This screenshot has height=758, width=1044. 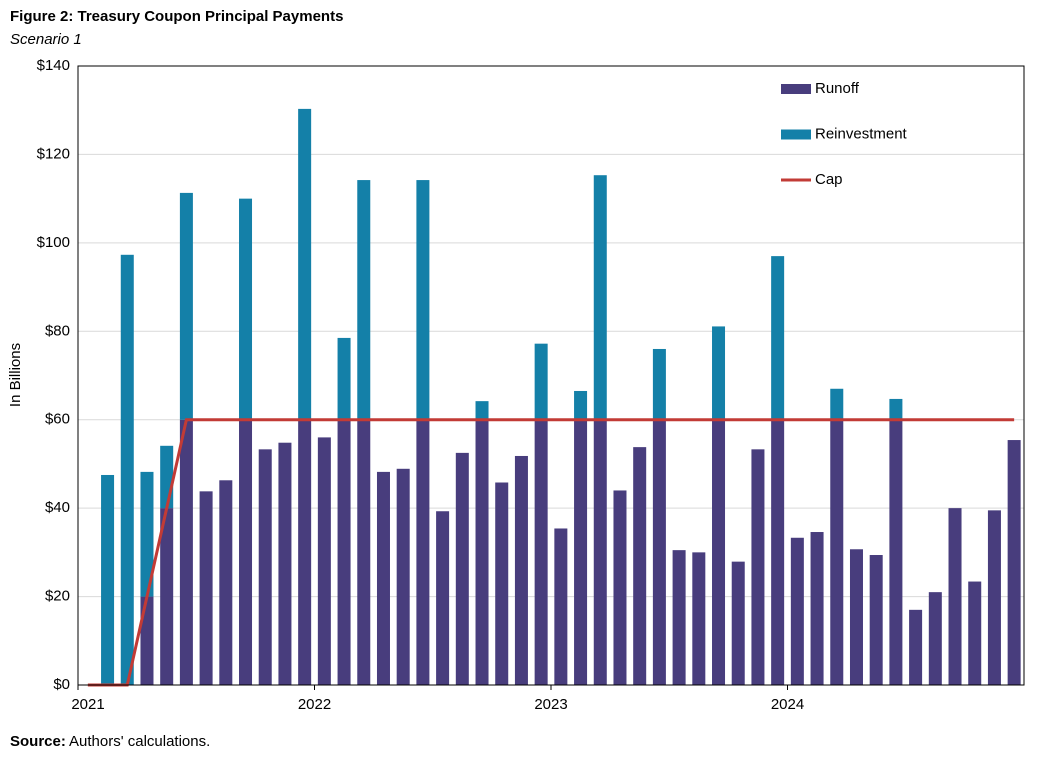 What do you see at coordinates (53, 65) in the screenshot?
I see `y-tick-label: $140` at bounding box center [53, 65].